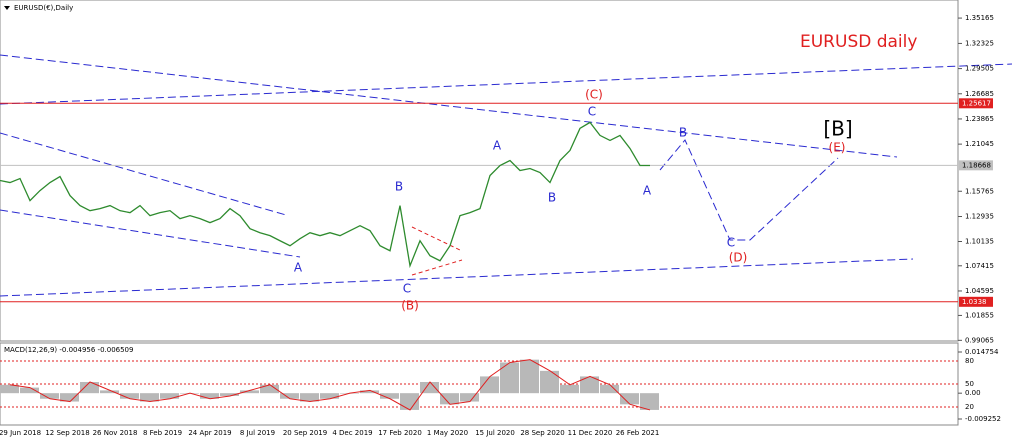  What do you see at coordinates (982, 352) in the screenshot?
I see `macd-tick-label: 0.014754` at bounding box center [982, 352].